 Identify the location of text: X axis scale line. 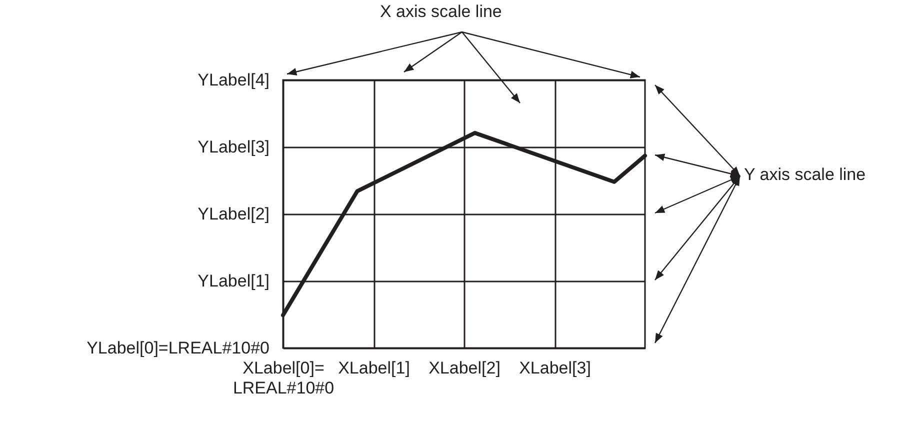
(441, 12).